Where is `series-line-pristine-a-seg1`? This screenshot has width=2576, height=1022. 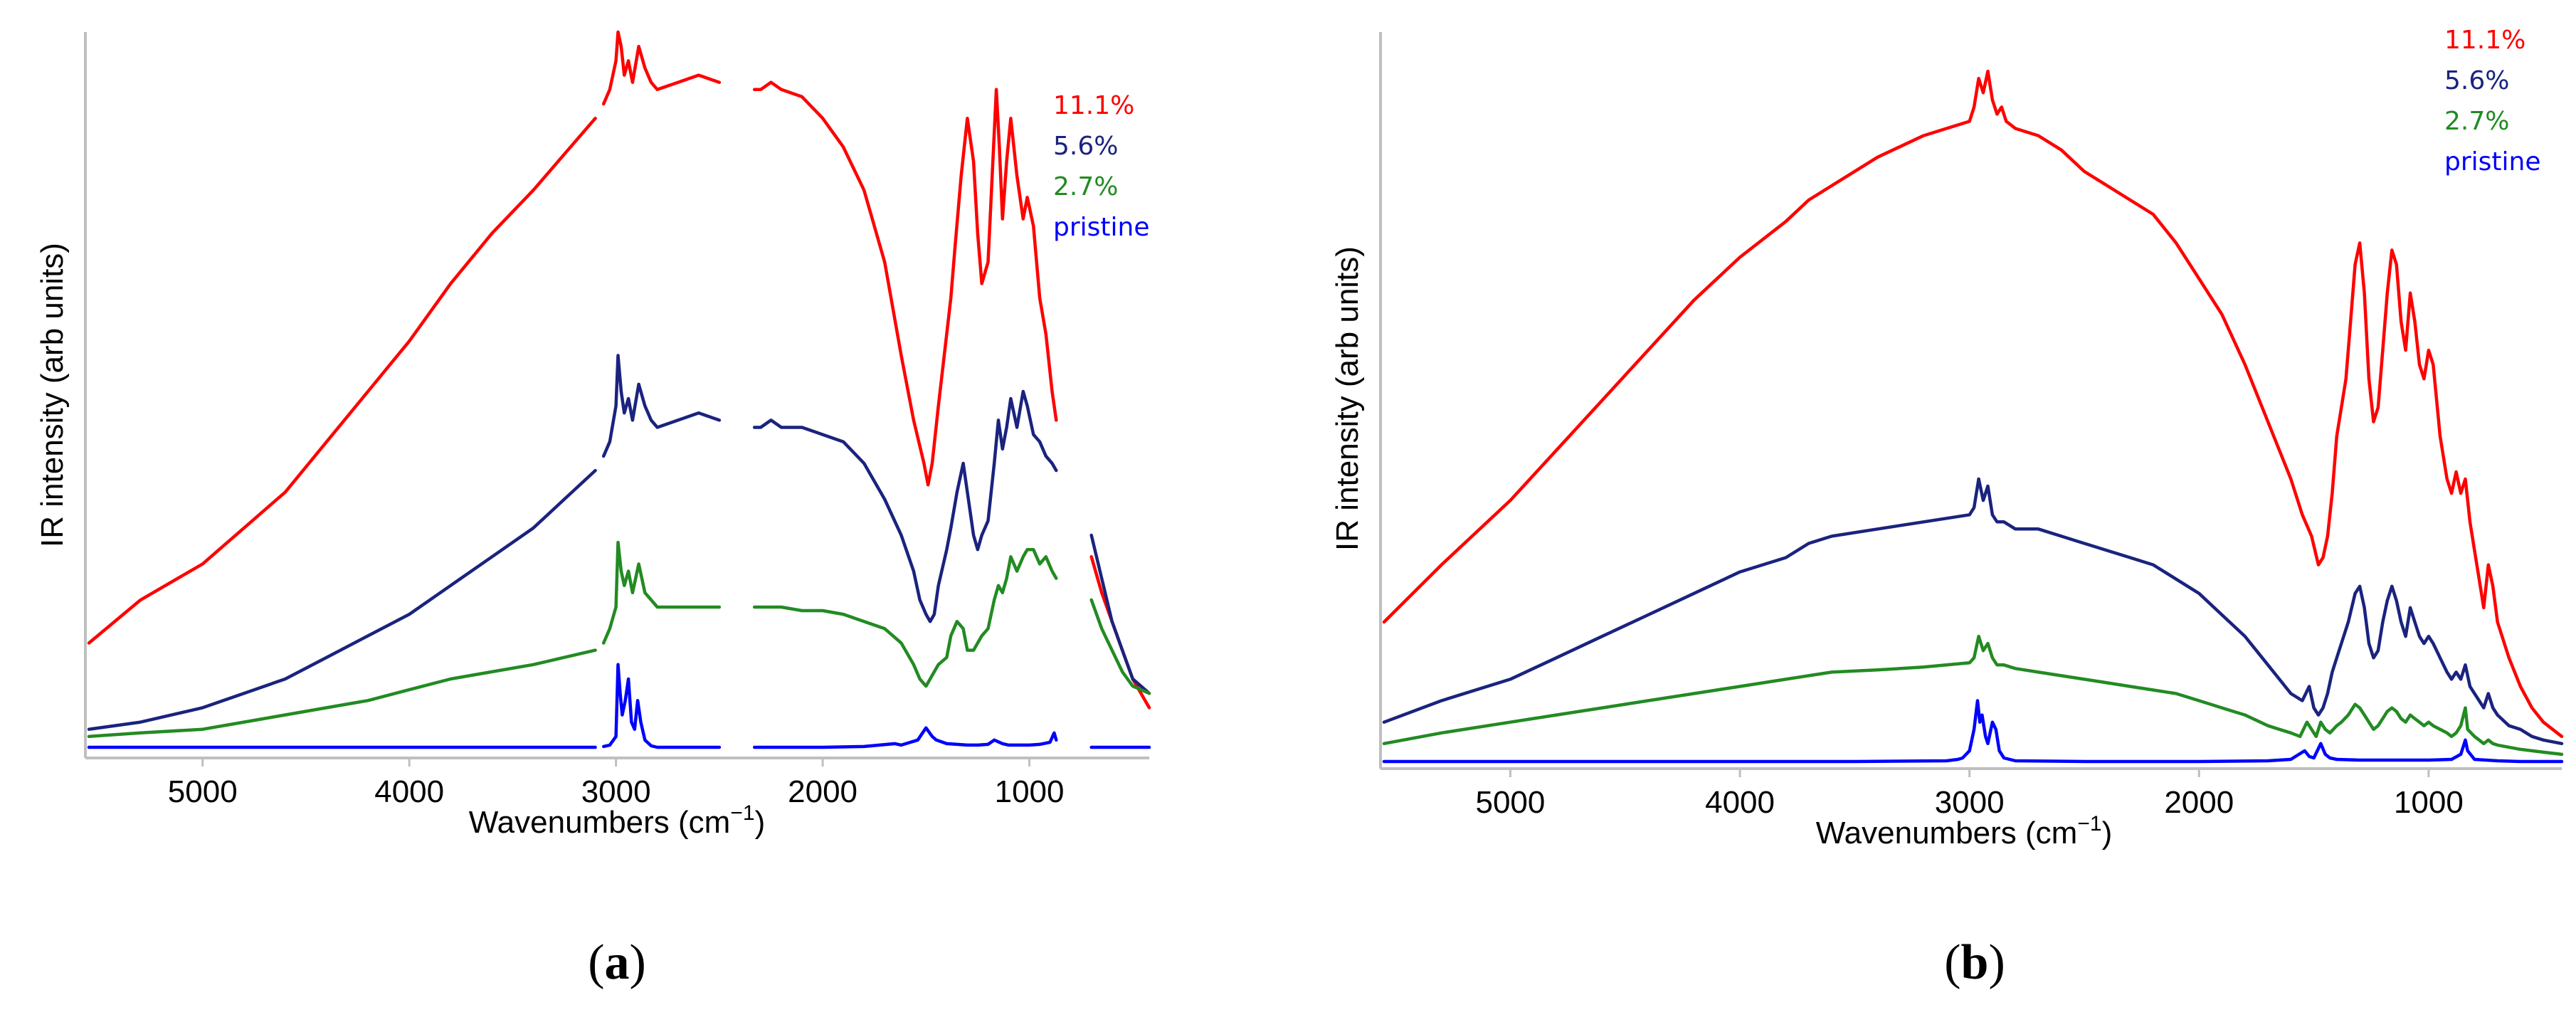
series-line-pristine-a-seg1 is located at coordinates (661, 706).